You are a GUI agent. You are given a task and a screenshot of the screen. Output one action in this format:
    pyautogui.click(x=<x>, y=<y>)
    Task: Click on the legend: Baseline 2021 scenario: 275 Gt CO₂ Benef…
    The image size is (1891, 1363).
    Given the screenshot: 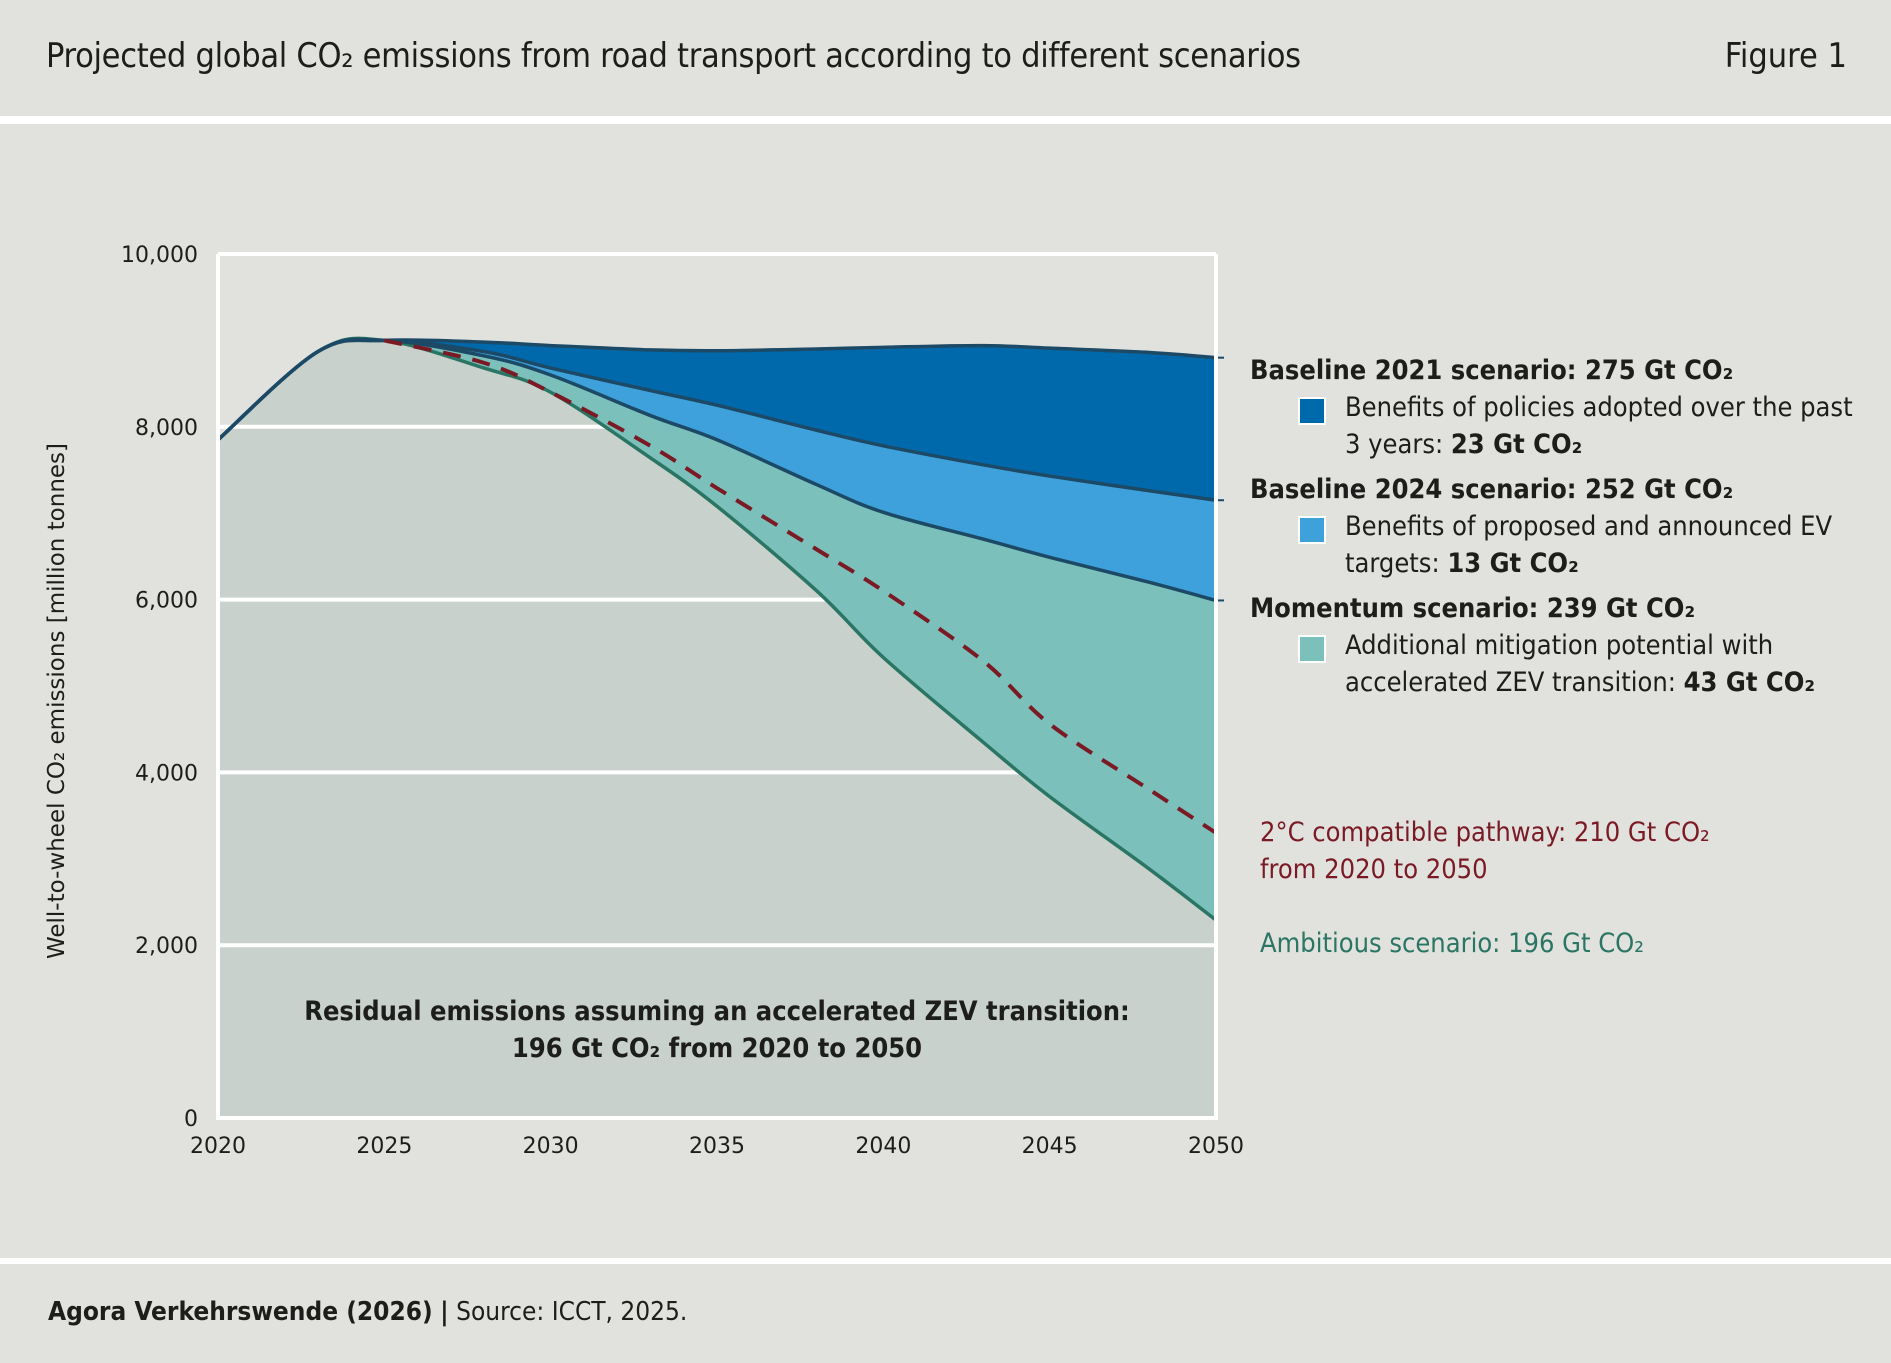 What is the action you would take?
    pyautogui.click(x=1560, y=530)
    